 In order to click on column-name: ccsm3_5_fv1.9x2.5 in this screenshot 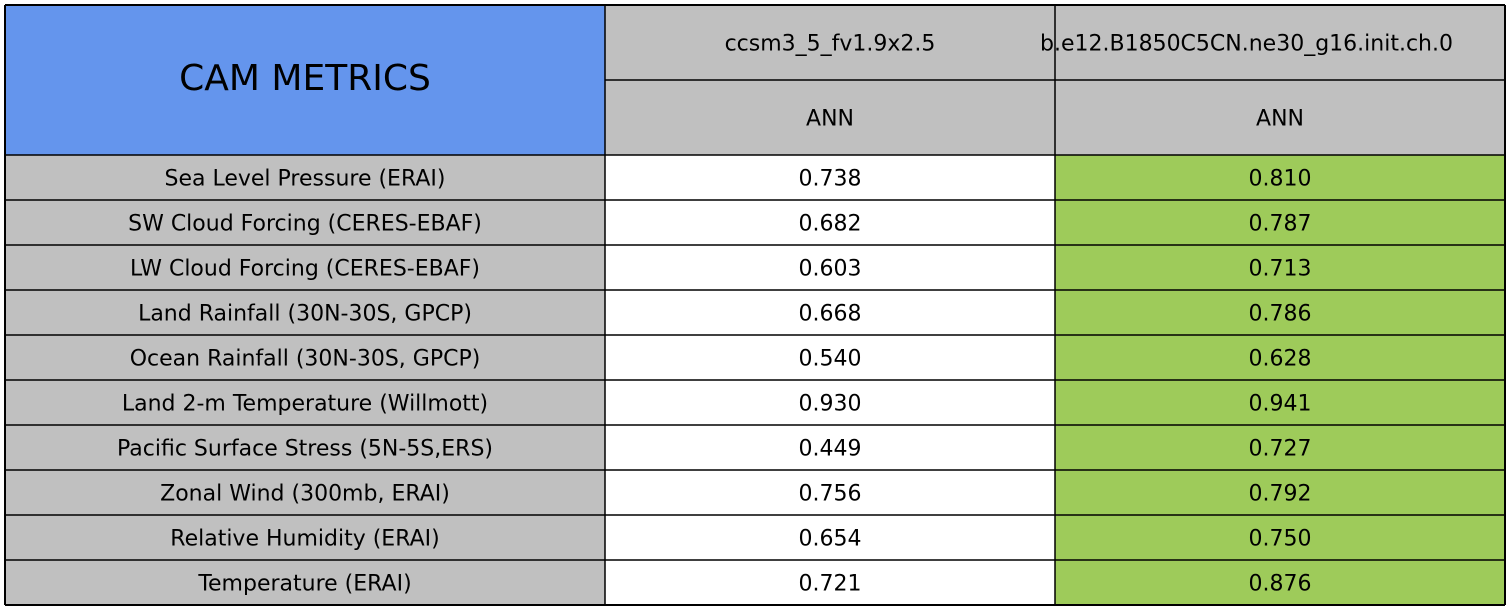, I will do `click(830, 44)`.